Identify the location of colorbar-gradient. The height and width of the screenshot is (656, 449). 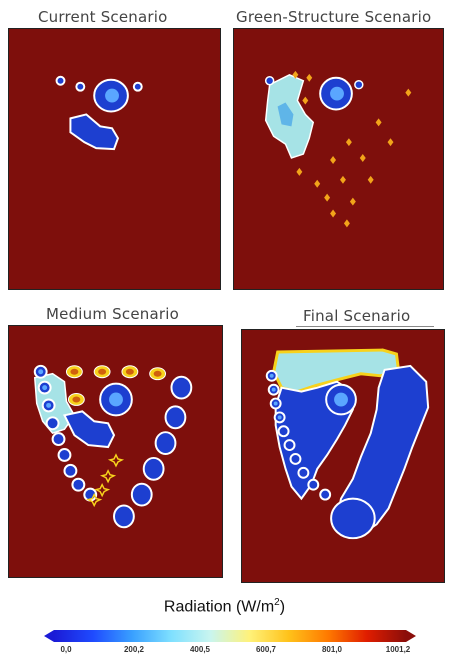
(230, 636).